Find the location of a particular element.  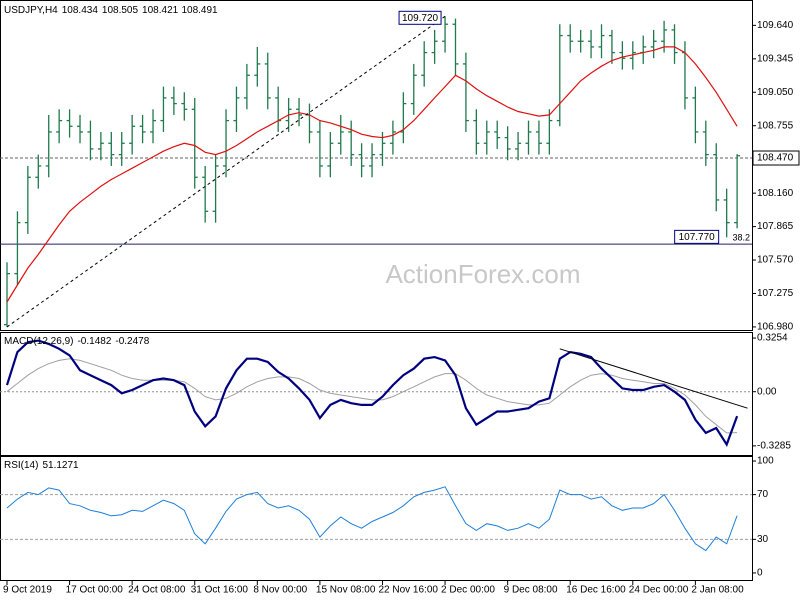

x-tick-label: 2 Jan 08:00 is located at coordinates (717, 590).